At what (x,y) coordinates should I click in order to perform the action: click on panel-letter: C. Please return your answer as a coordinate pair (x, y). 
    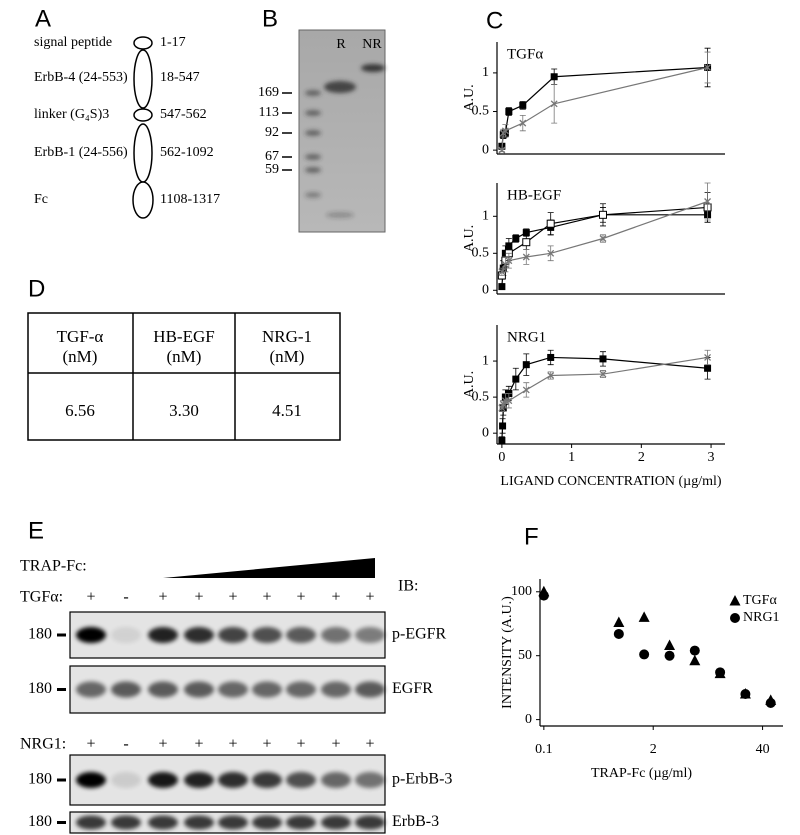
    Looking at the image, I should click on (494, 20).